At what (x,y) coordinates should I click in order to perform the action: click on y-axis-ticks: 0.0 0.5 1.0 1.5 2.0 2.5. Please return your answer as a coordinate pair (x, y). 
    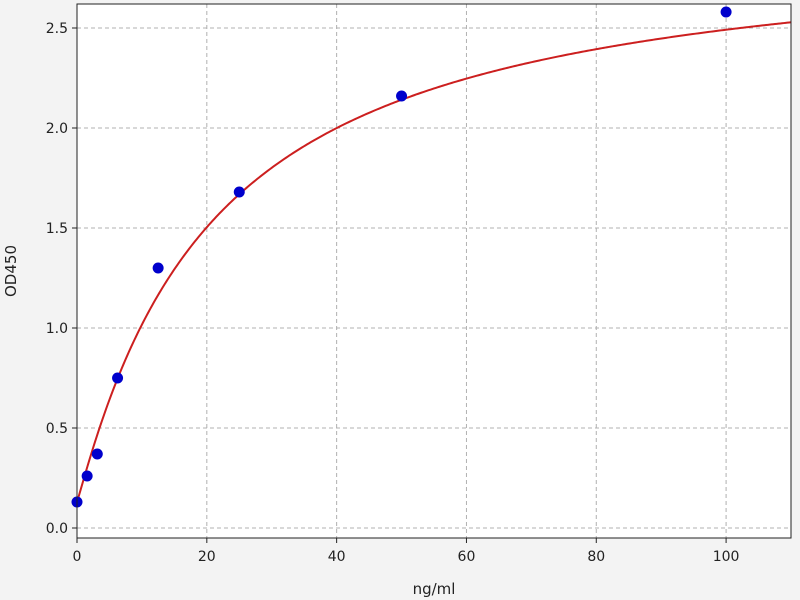
    Looking at the image, I should click on (61, 279).